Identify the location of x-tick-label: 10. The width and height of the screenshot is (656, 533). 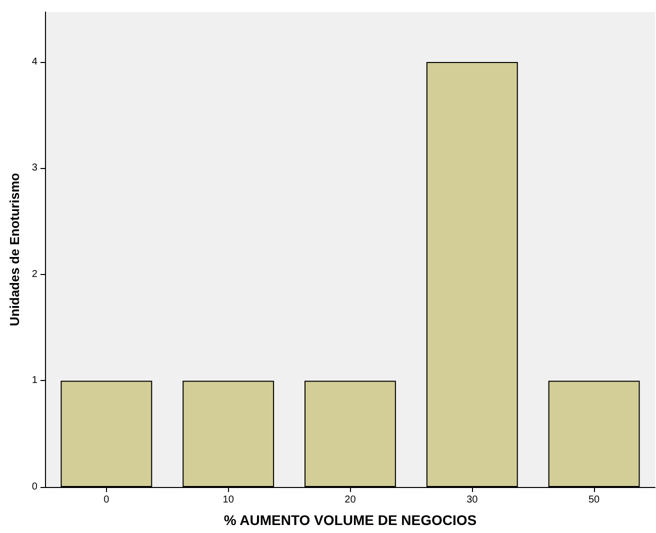
(228, 500).